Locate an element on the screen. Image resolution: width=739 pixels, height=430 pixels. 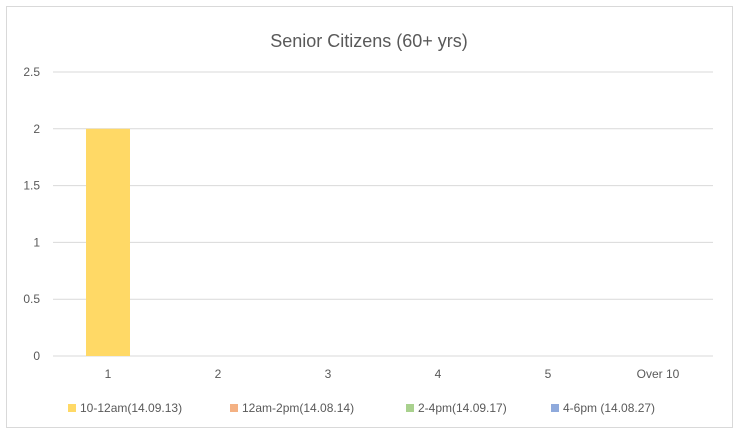
legend-label-3: 4-6pm (14.08.27) is located at coordinates (609, 408).